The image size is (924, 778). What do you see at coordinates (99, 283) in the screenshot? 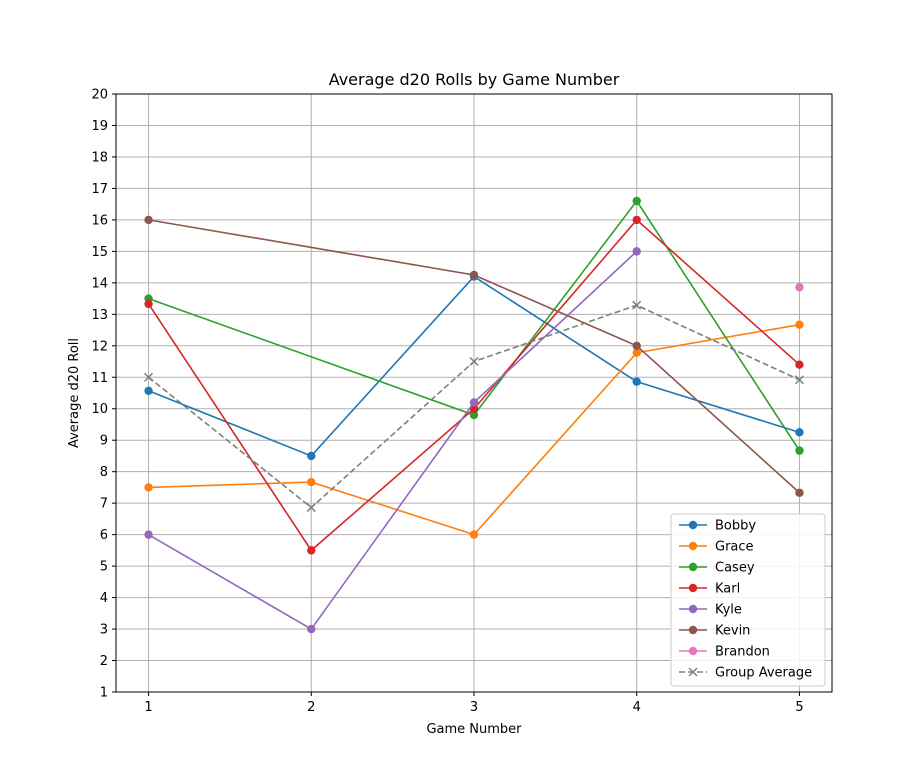
I see `y-tick-label: 14` at bounding box center [99, 283].